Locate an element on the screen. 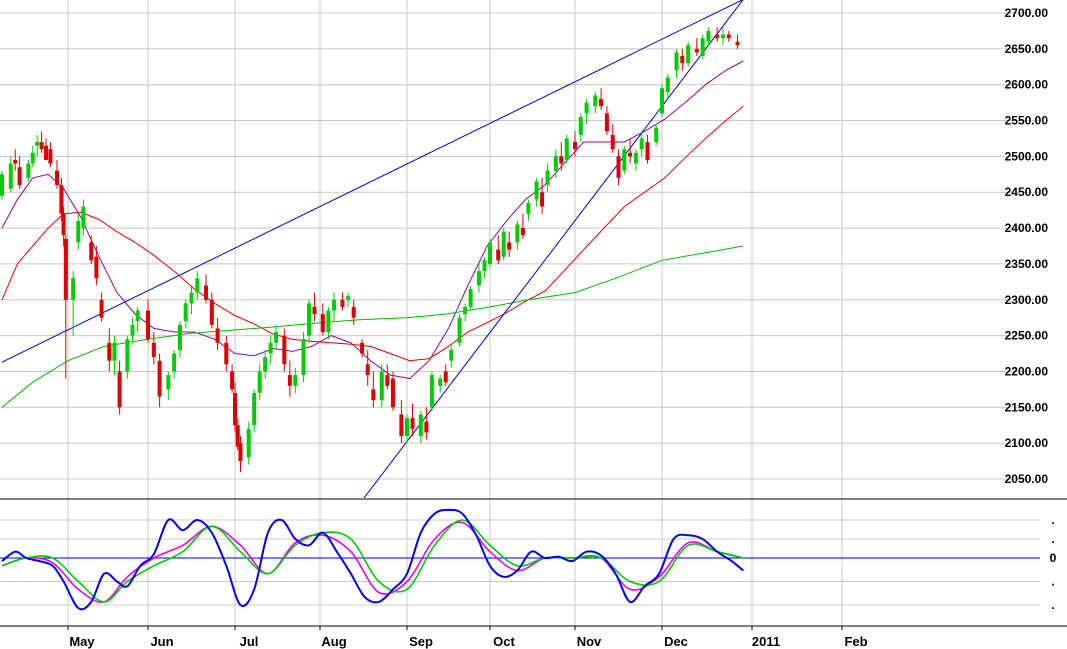 Image resolution: width=1067 pixels, height=649 pixels. x-tick-label: Aug is located at coordinates (333, 641).